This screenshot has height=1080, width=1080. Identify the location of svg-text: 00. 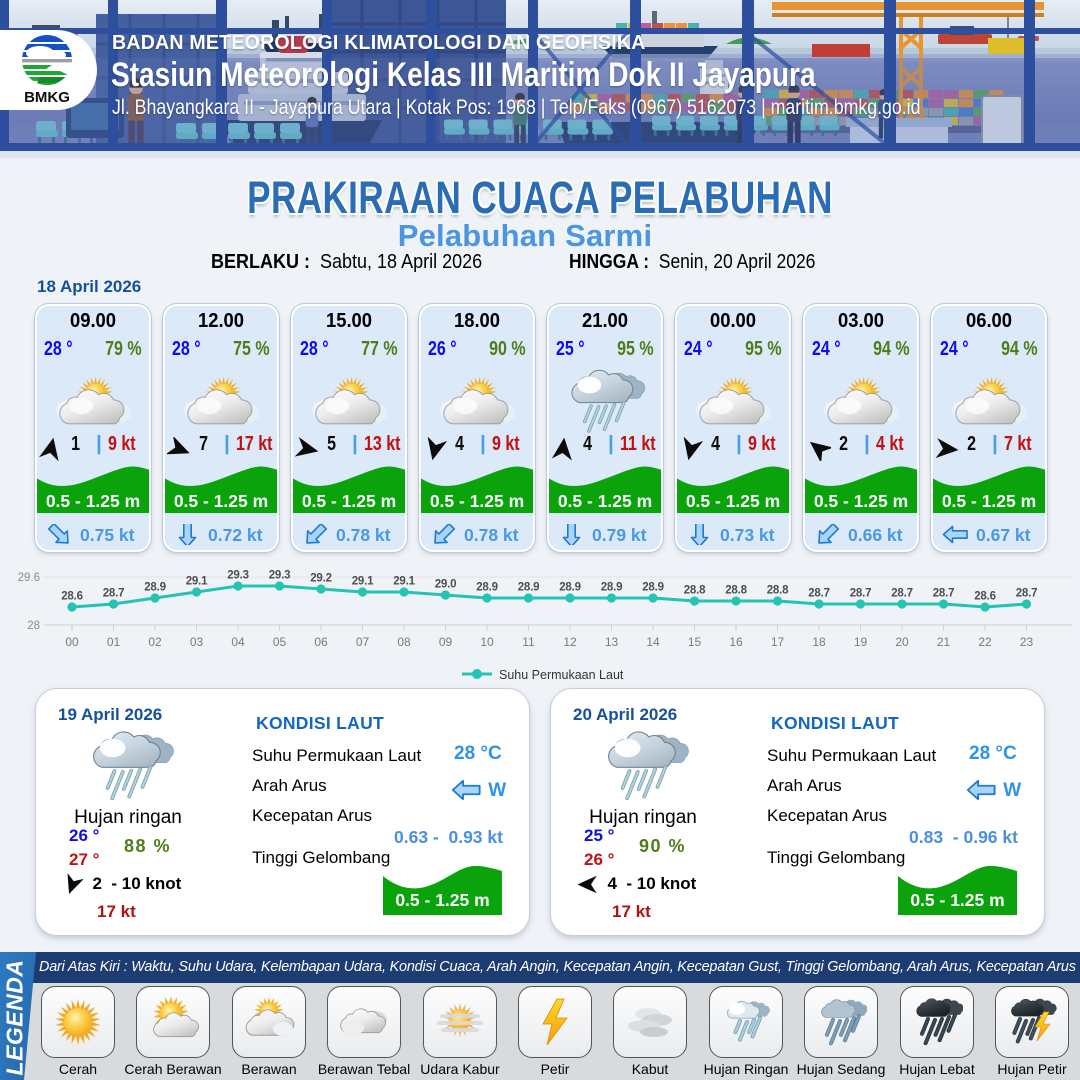
(72, 642).